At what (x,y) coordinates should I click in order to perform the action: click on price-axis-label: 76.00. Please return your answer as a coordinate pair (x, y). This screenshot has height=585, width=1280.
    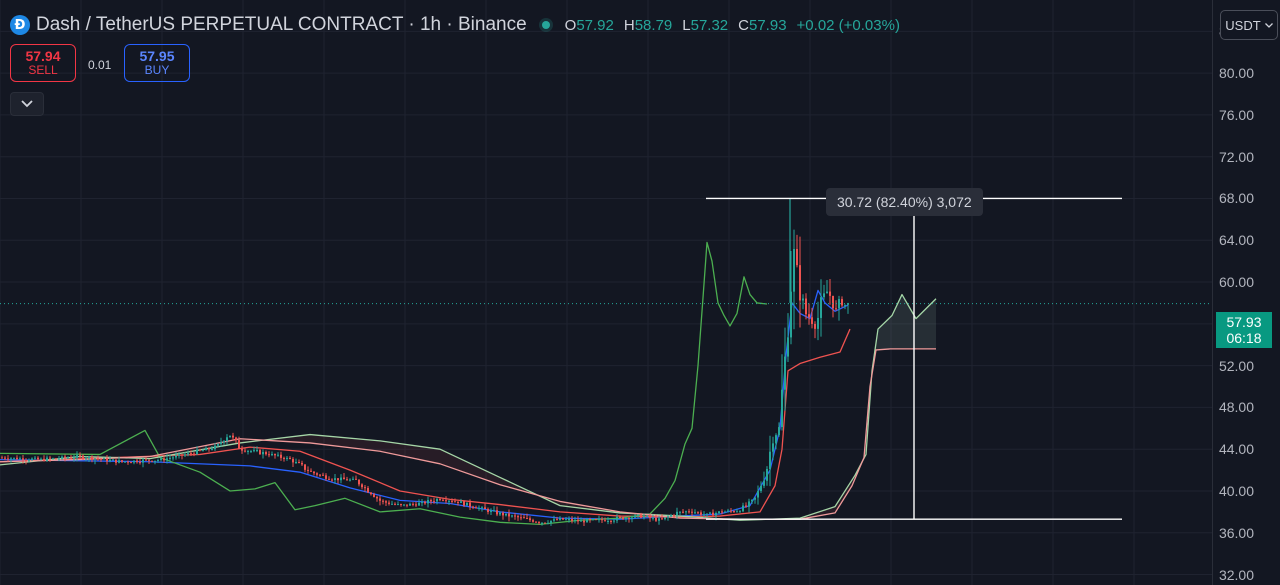
    Looking at the image, I should click on (1236, 114).